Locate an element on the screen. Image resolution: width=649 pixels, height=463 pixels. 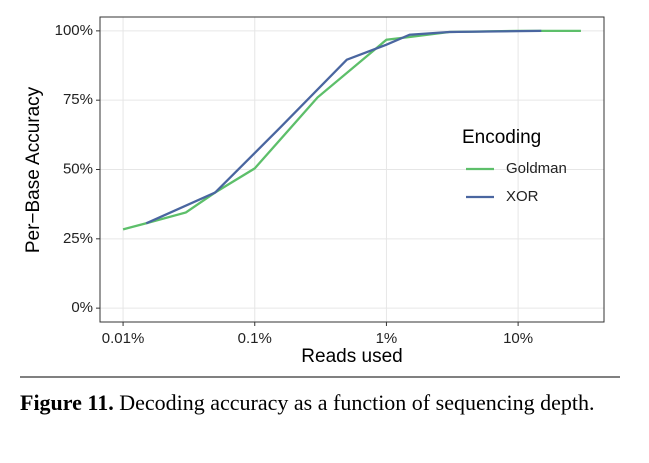
y-tick-label: 100% is located at coordinates (74, 30).